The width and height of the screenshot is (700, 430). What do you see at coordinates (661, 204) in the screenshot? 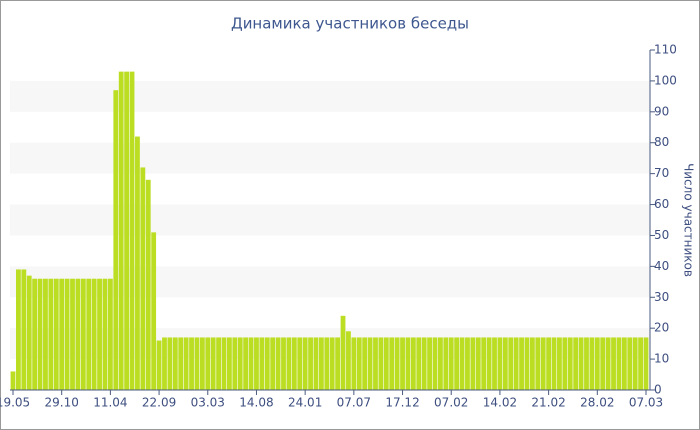
I see `y-tick-label: 60` at bounding box center [661, 204].